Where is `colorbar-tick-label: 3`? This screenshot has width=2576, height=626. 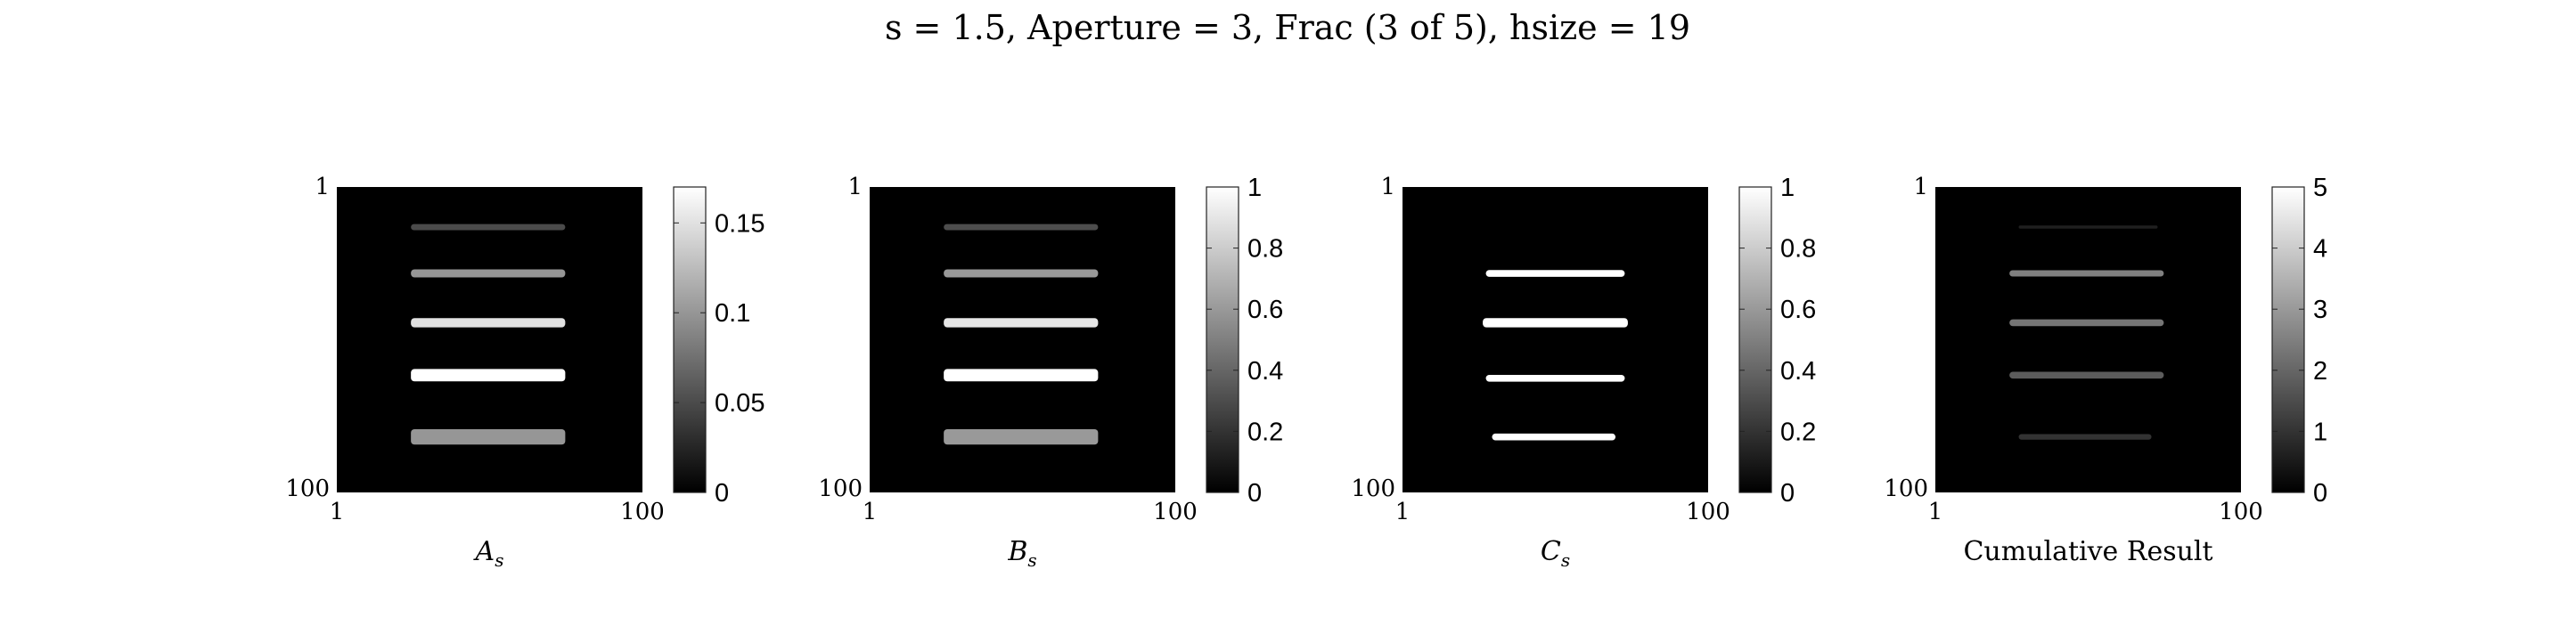
colorbar-tick-label: 3 is located at coordinates (2320, 310).